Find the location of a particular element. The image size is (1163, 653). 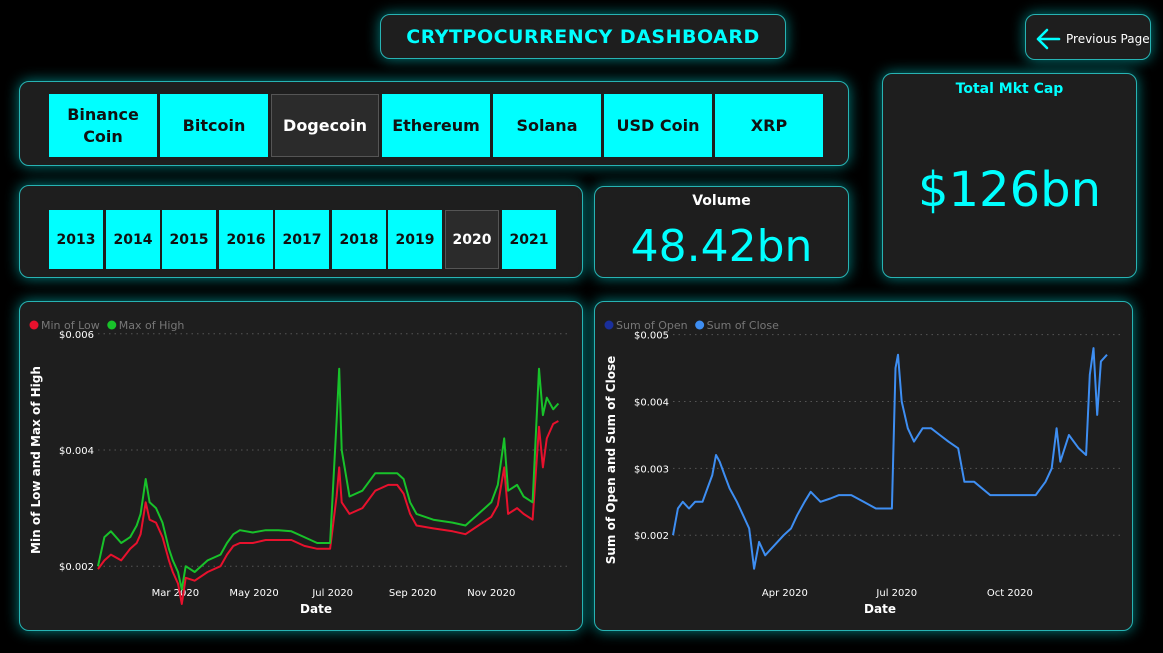

legend-label-1: Max of High is located at coordinates (152, 325).